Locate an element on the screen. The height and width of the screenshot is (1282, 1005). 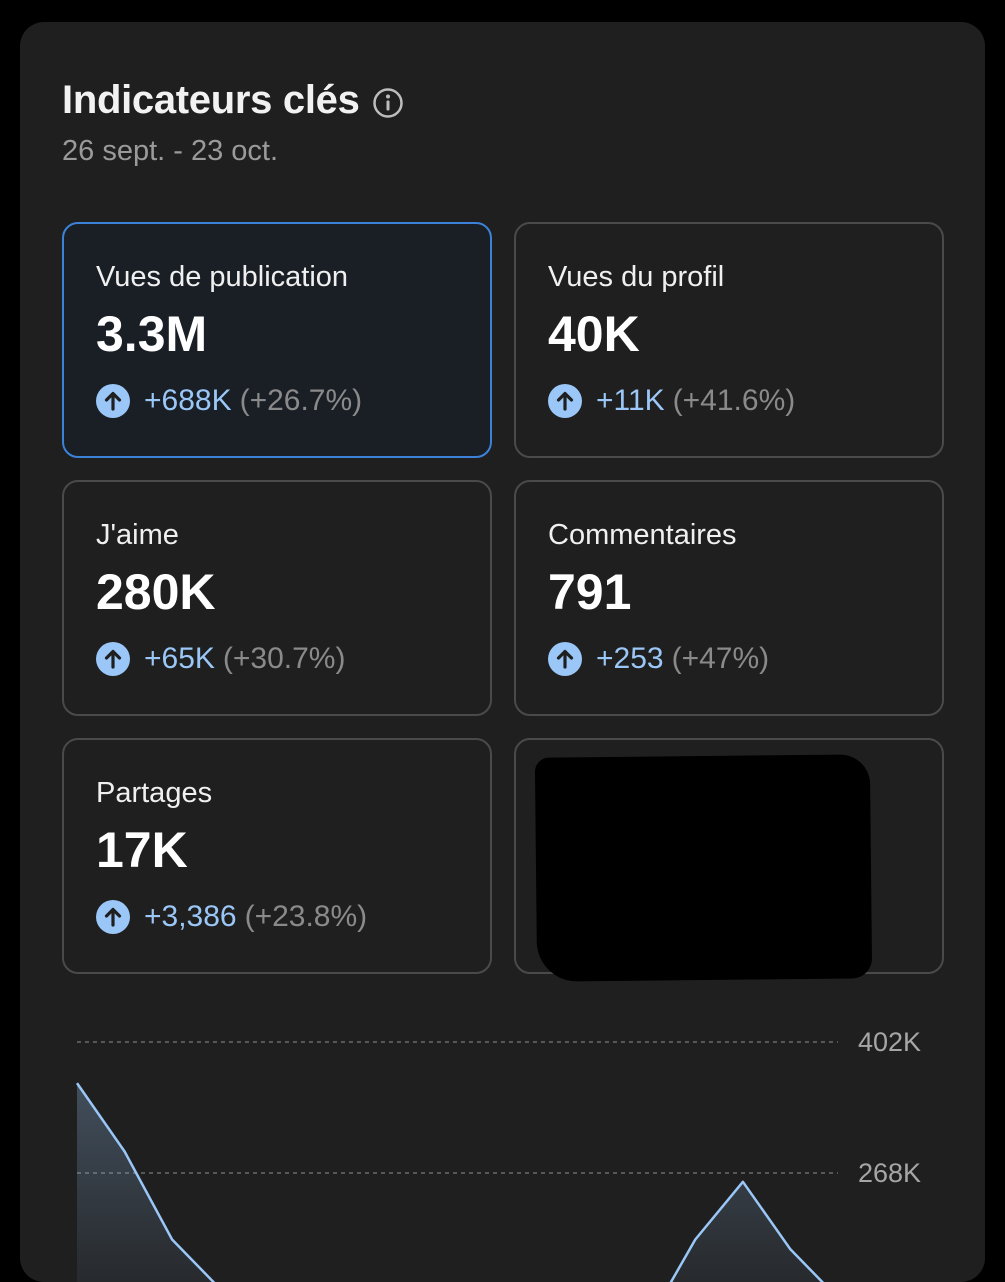
metric-value: 280K is located at coordinates (156, 592).